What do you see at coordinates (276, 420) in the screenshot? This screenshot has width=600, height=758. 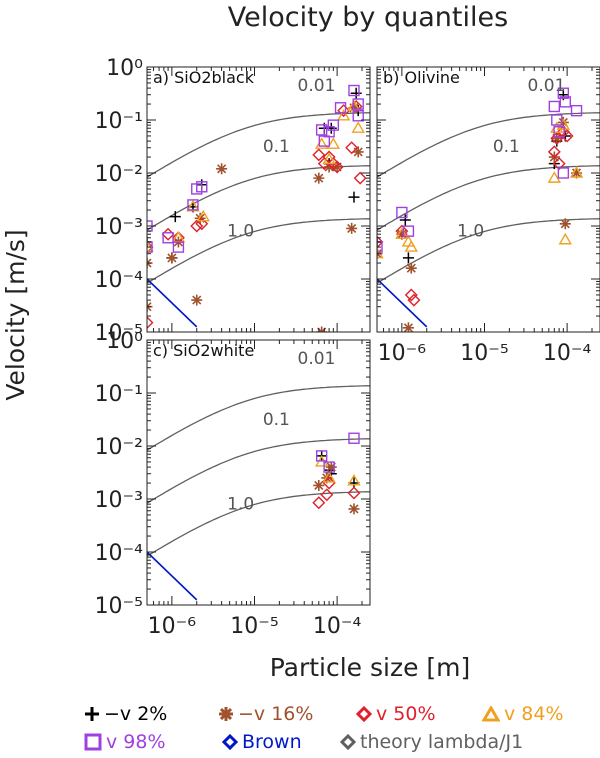 I see `theory-label: 0.1` at bounding box center [276, 420].